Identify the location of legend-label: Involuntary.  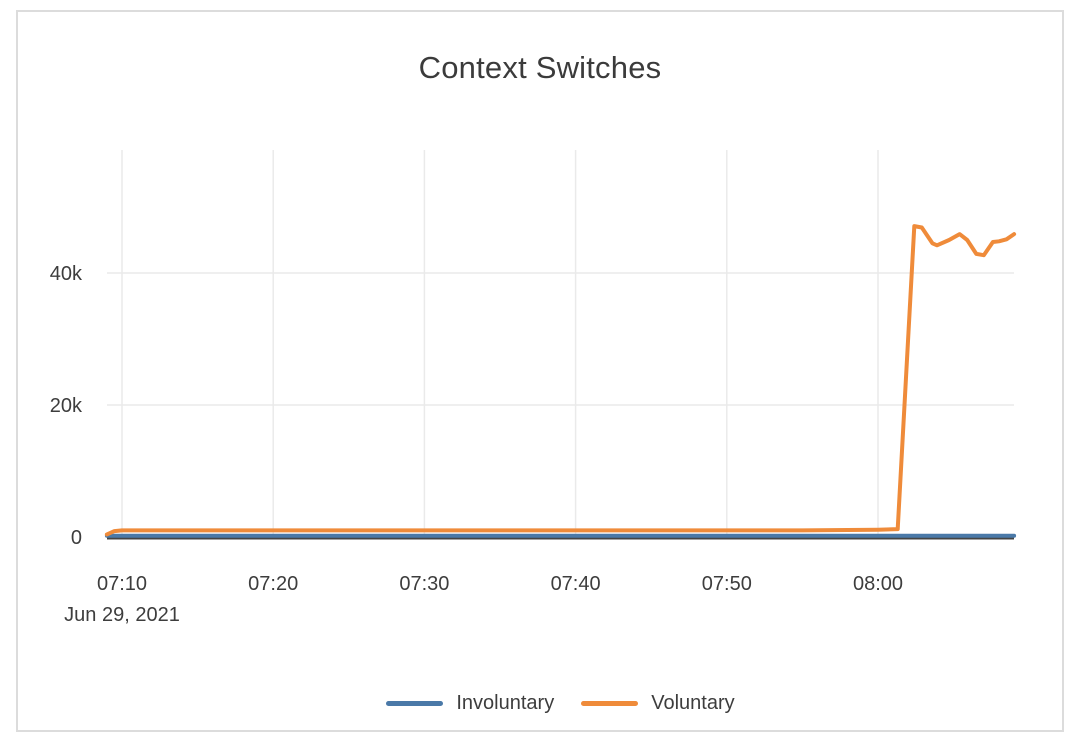
(505, 702).